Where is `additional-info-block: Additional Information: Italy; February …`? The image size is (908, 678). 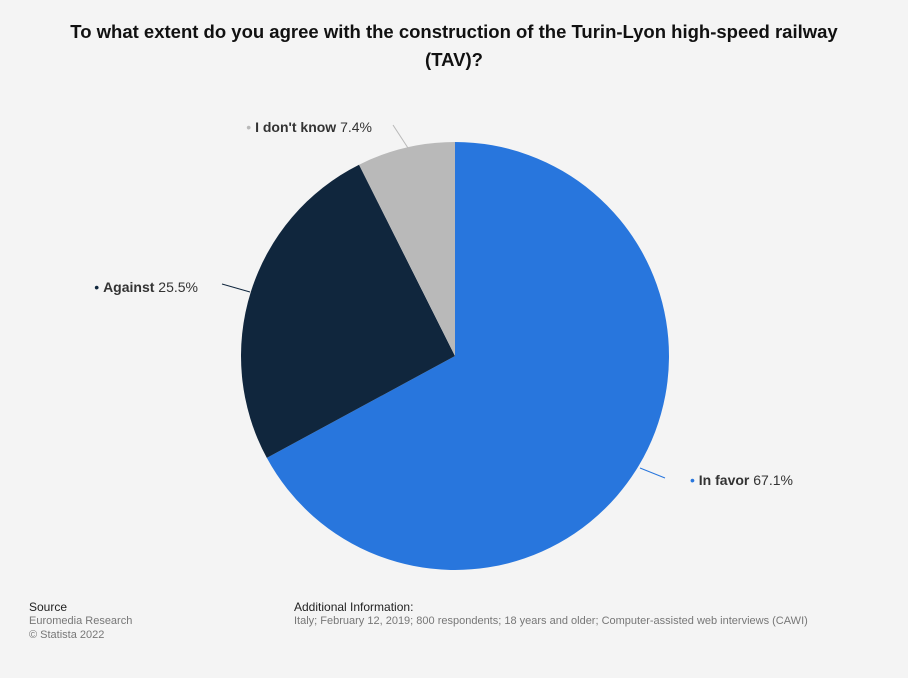
additional-info-block: Additional Information: Italy; February … is located at coordinates (551, 614).